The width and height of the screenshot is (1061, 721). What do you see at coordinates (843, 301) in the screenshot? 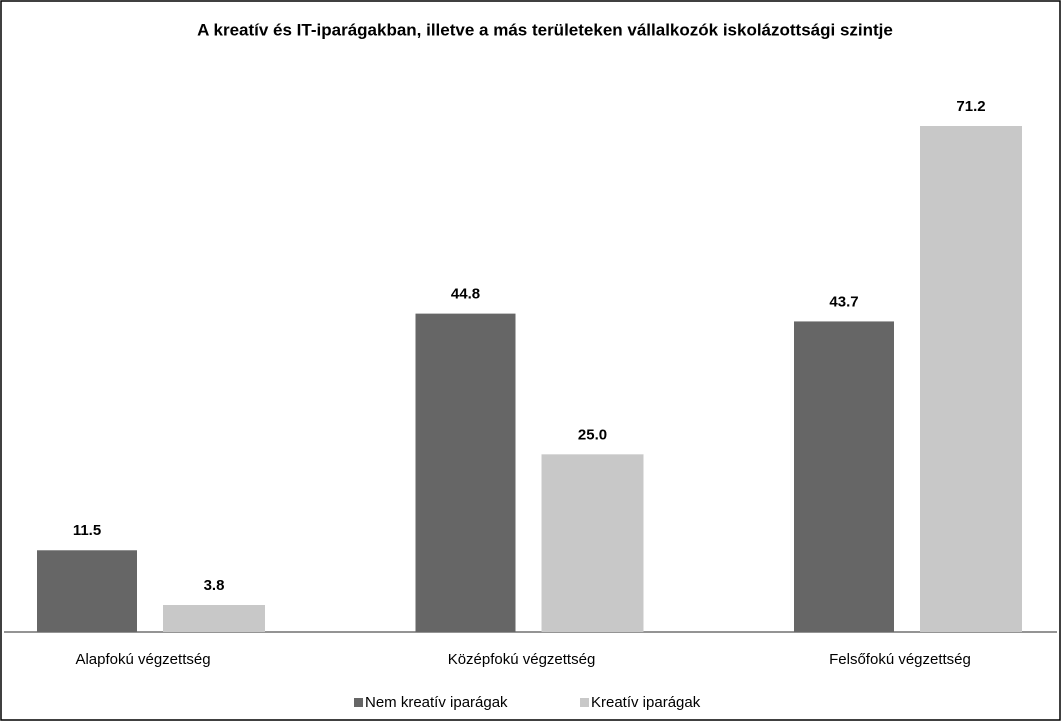
I see `data-label: 43.7` at bounding box center [843, 301].